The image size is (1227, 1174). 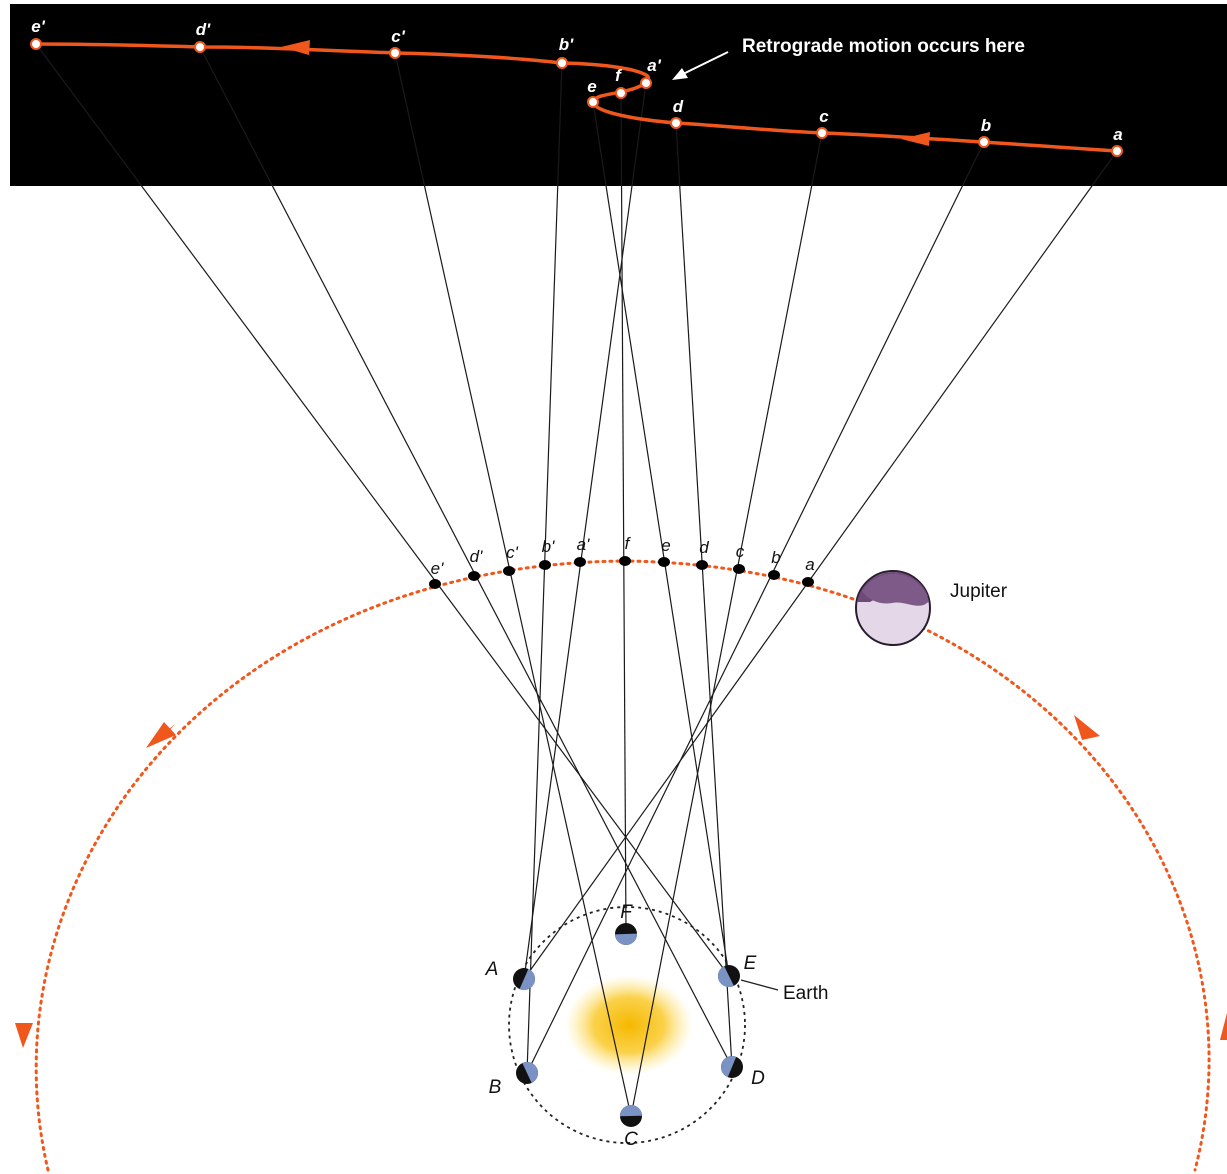 What do you see at coordinates (654, 65) in the screenshot?
I see `sky-position-label-a2: a'` at bounding box center [654, 65].